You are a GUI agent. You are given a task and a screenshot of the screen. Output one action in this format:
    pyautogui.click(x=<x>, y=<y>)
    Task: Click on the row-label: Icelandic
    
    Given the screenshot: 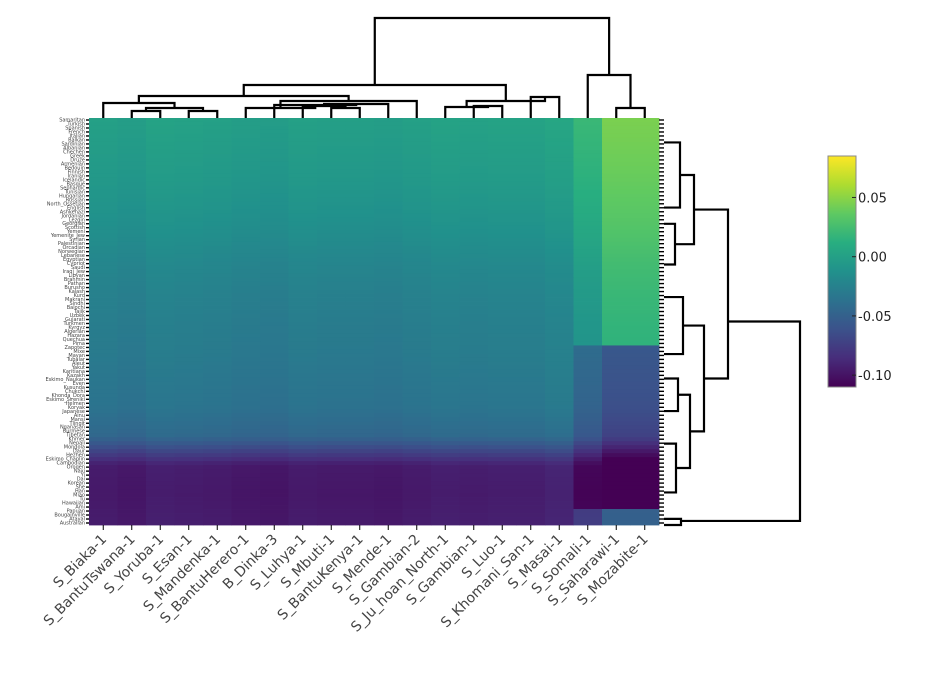 What is the action you would take?
    pyautogui.click(x=74, y=180)
    